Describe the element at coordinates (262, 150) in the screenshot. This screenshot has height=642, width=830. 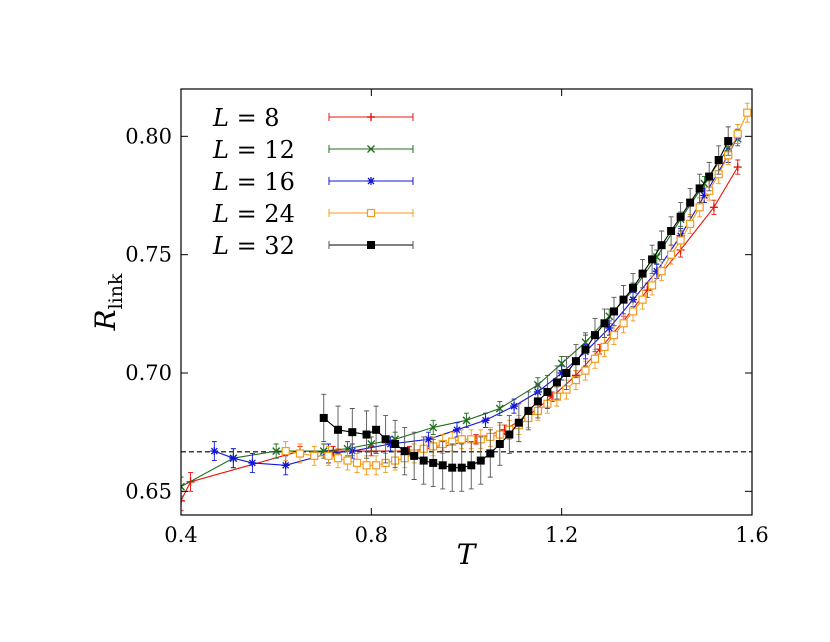
I see `legend-value: = 12` at that location.